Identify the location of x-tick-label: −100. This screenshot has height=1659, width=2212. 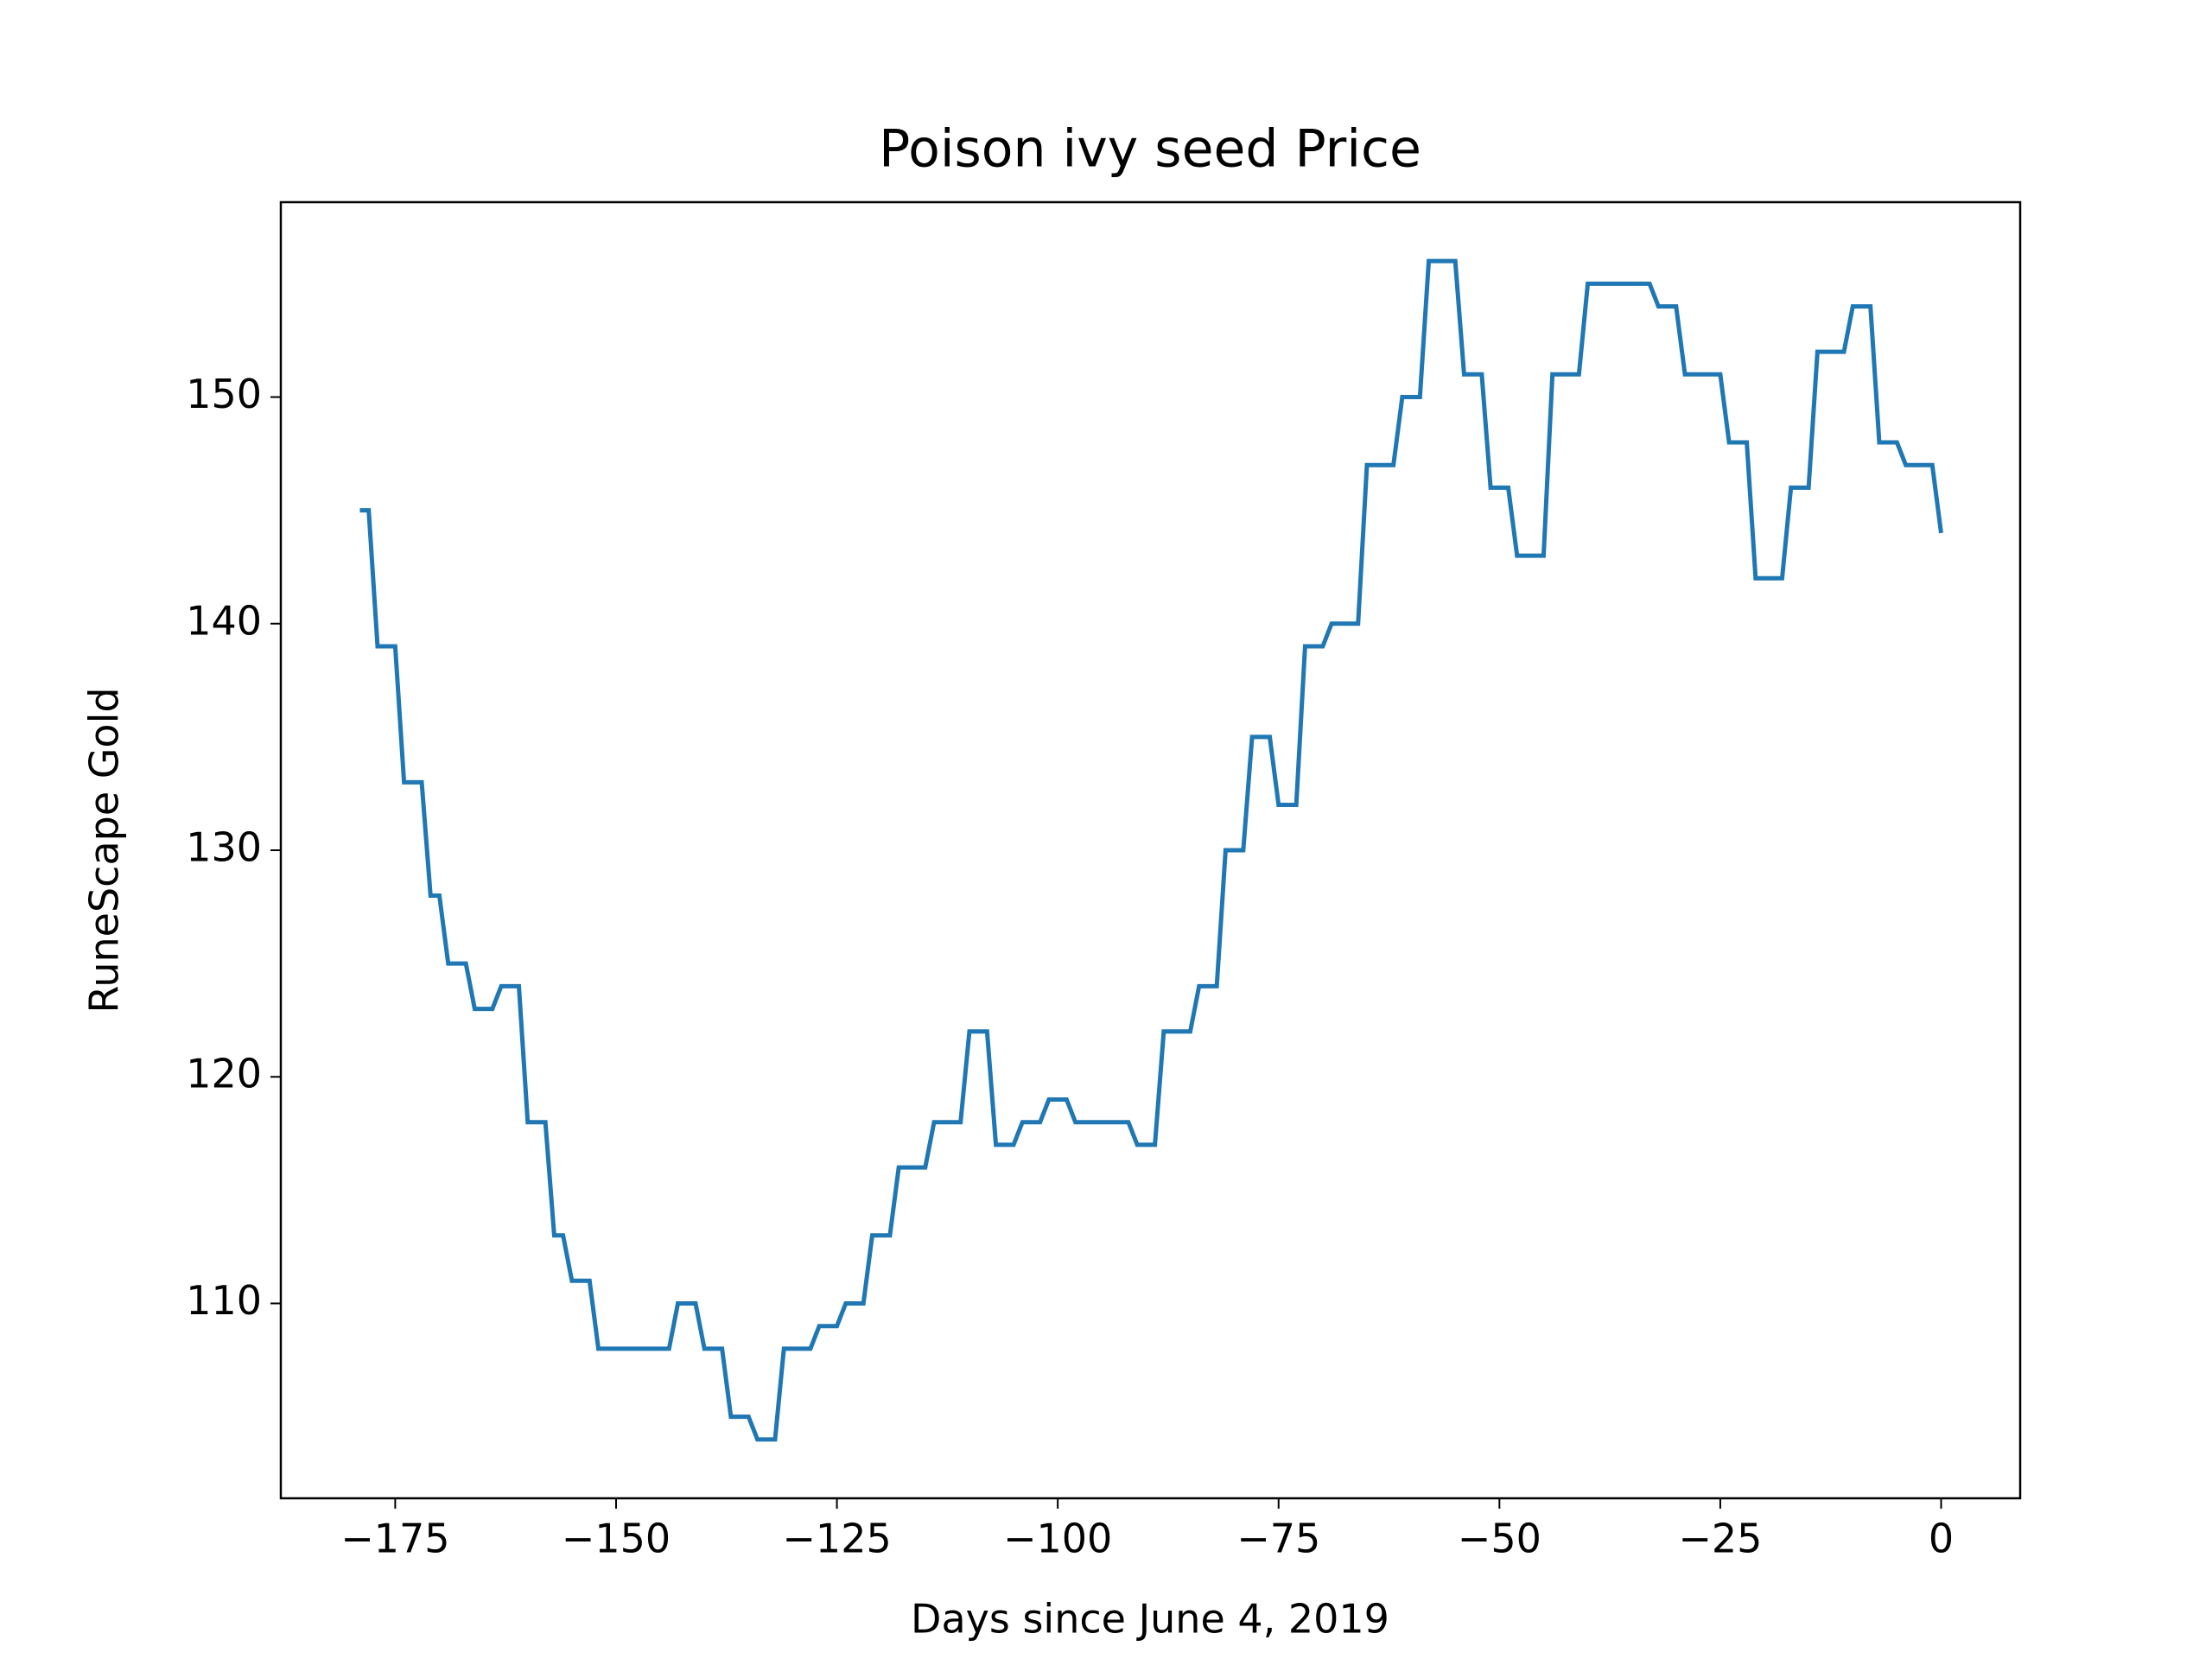
(1057, 1539).